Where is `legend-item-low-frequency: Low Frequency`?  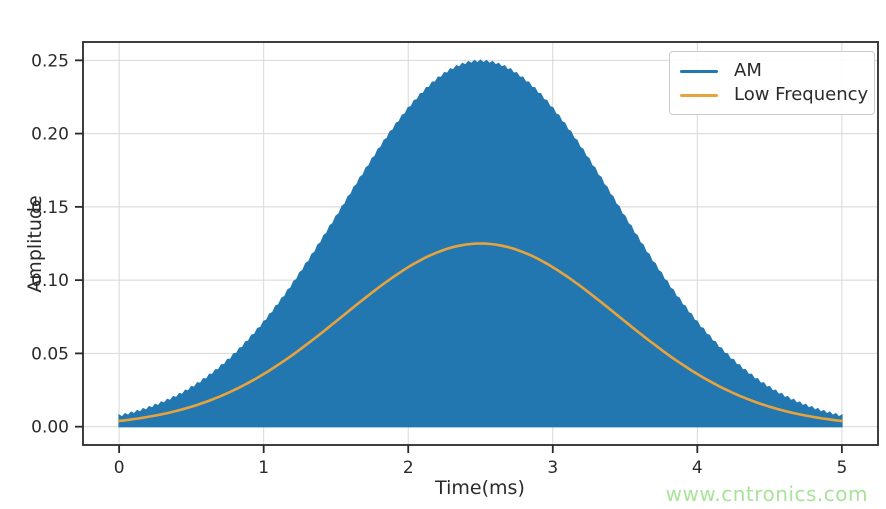
legend-item-low-frequency: Low Frequency is located at coordinates (774, 95).